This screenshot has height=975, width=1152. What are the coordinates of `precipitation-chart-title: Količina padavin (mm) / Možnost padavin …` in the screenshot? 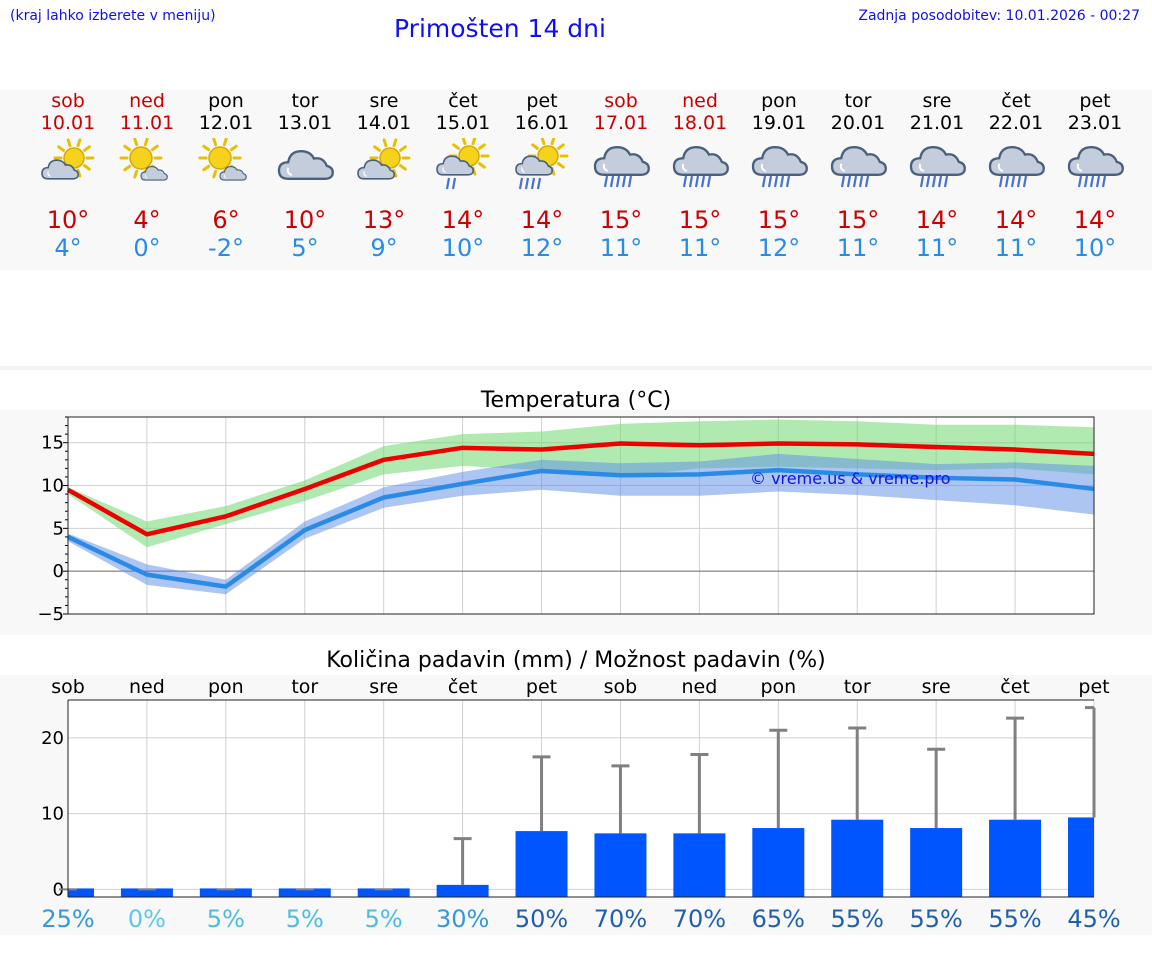 It's located at (576, 660).